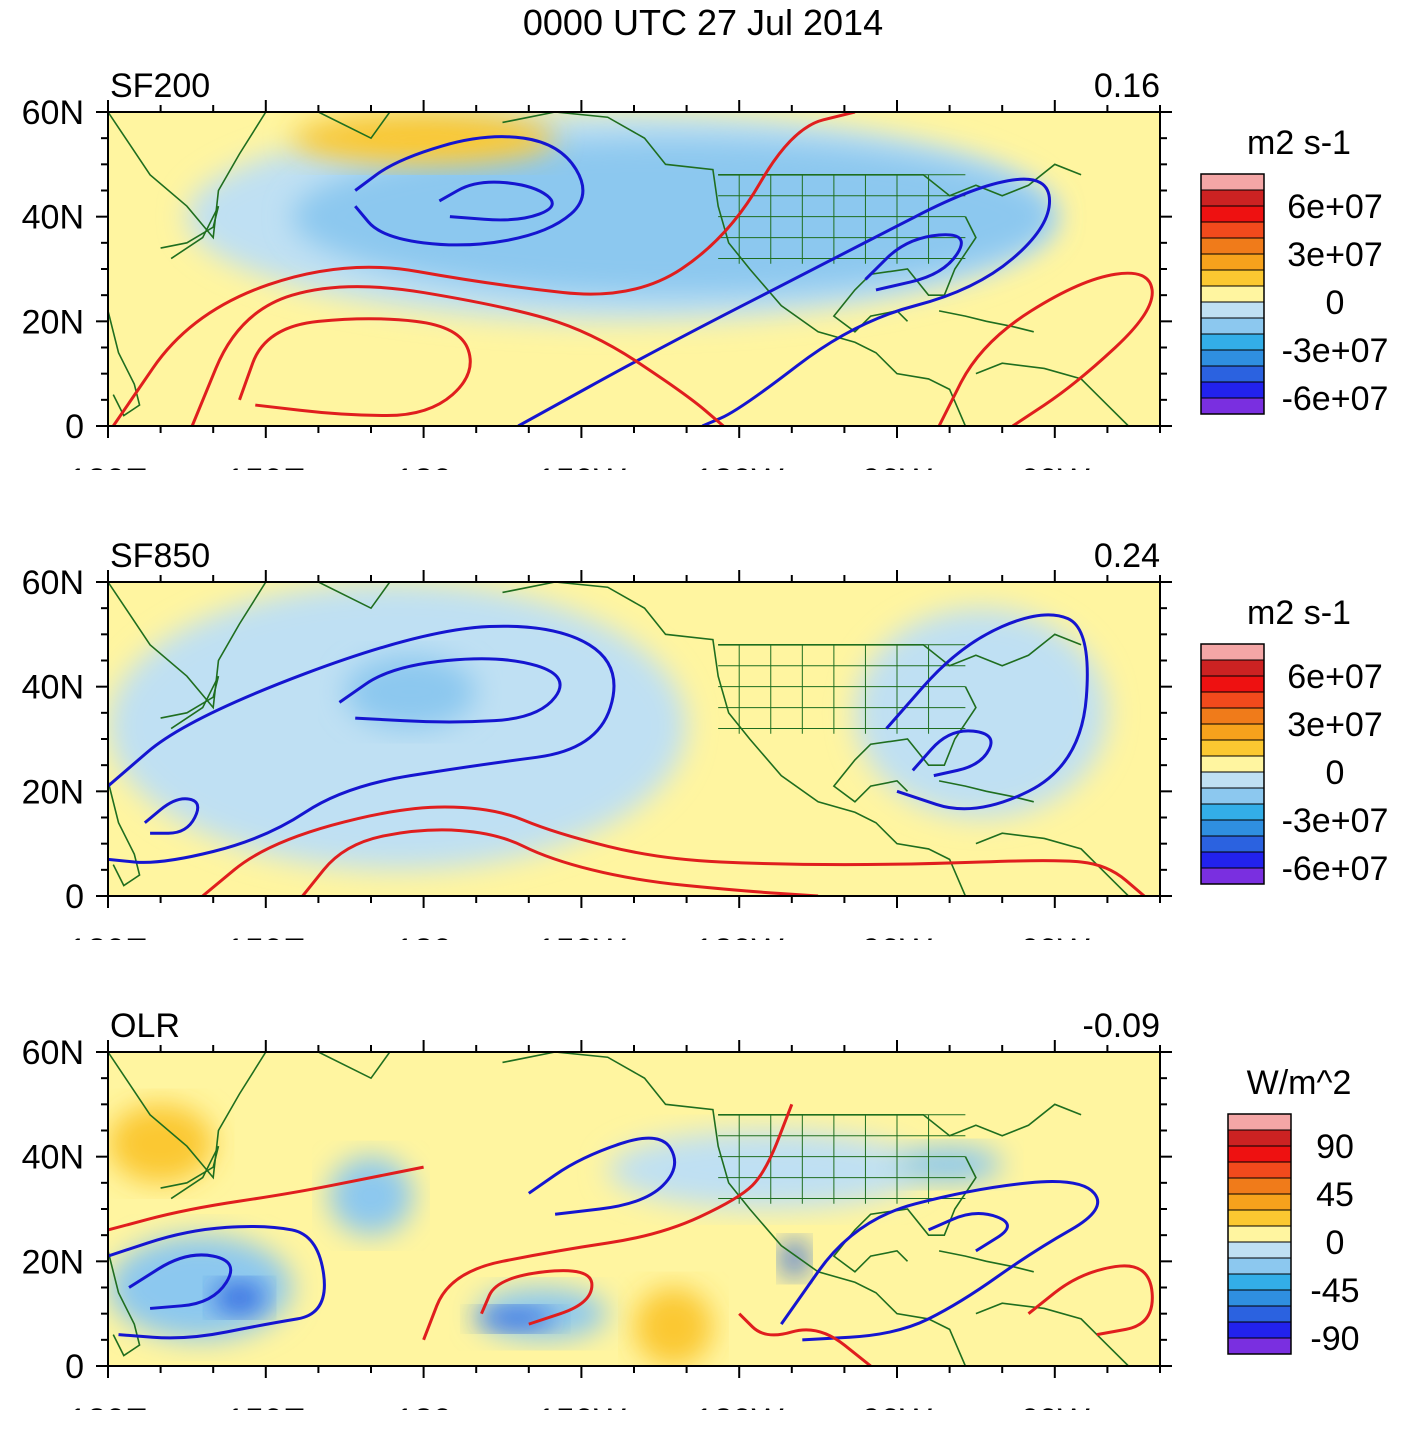 The height and width of the screenshot is (1439, 1406). What do you see at coordinates (107, 936) in the screenshot?
I see `x-tick-label: 120E` at bounding box center [107, 936].